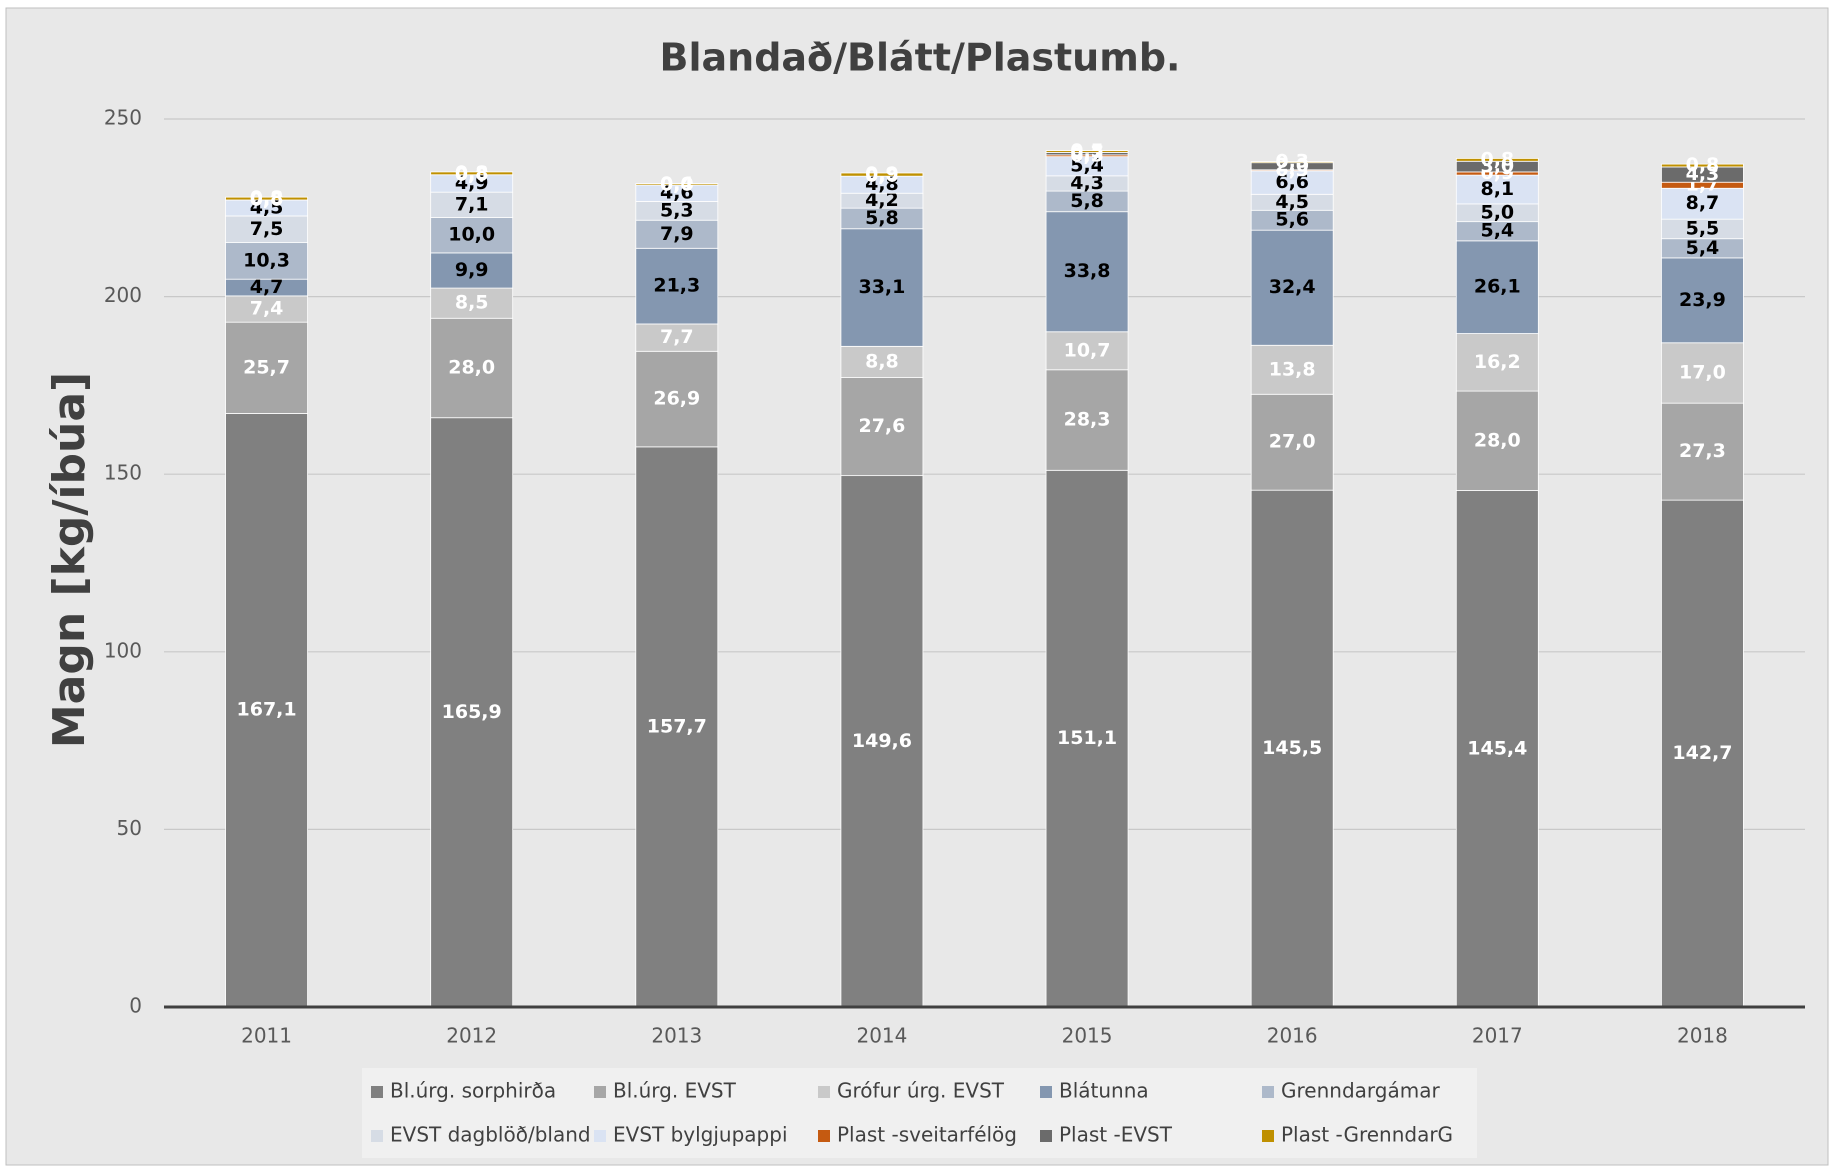 The image size is (1831, 1168). Describe the element at coordinates (267, 287) in the screenshot. I see `data-label: 4,7` at that location.